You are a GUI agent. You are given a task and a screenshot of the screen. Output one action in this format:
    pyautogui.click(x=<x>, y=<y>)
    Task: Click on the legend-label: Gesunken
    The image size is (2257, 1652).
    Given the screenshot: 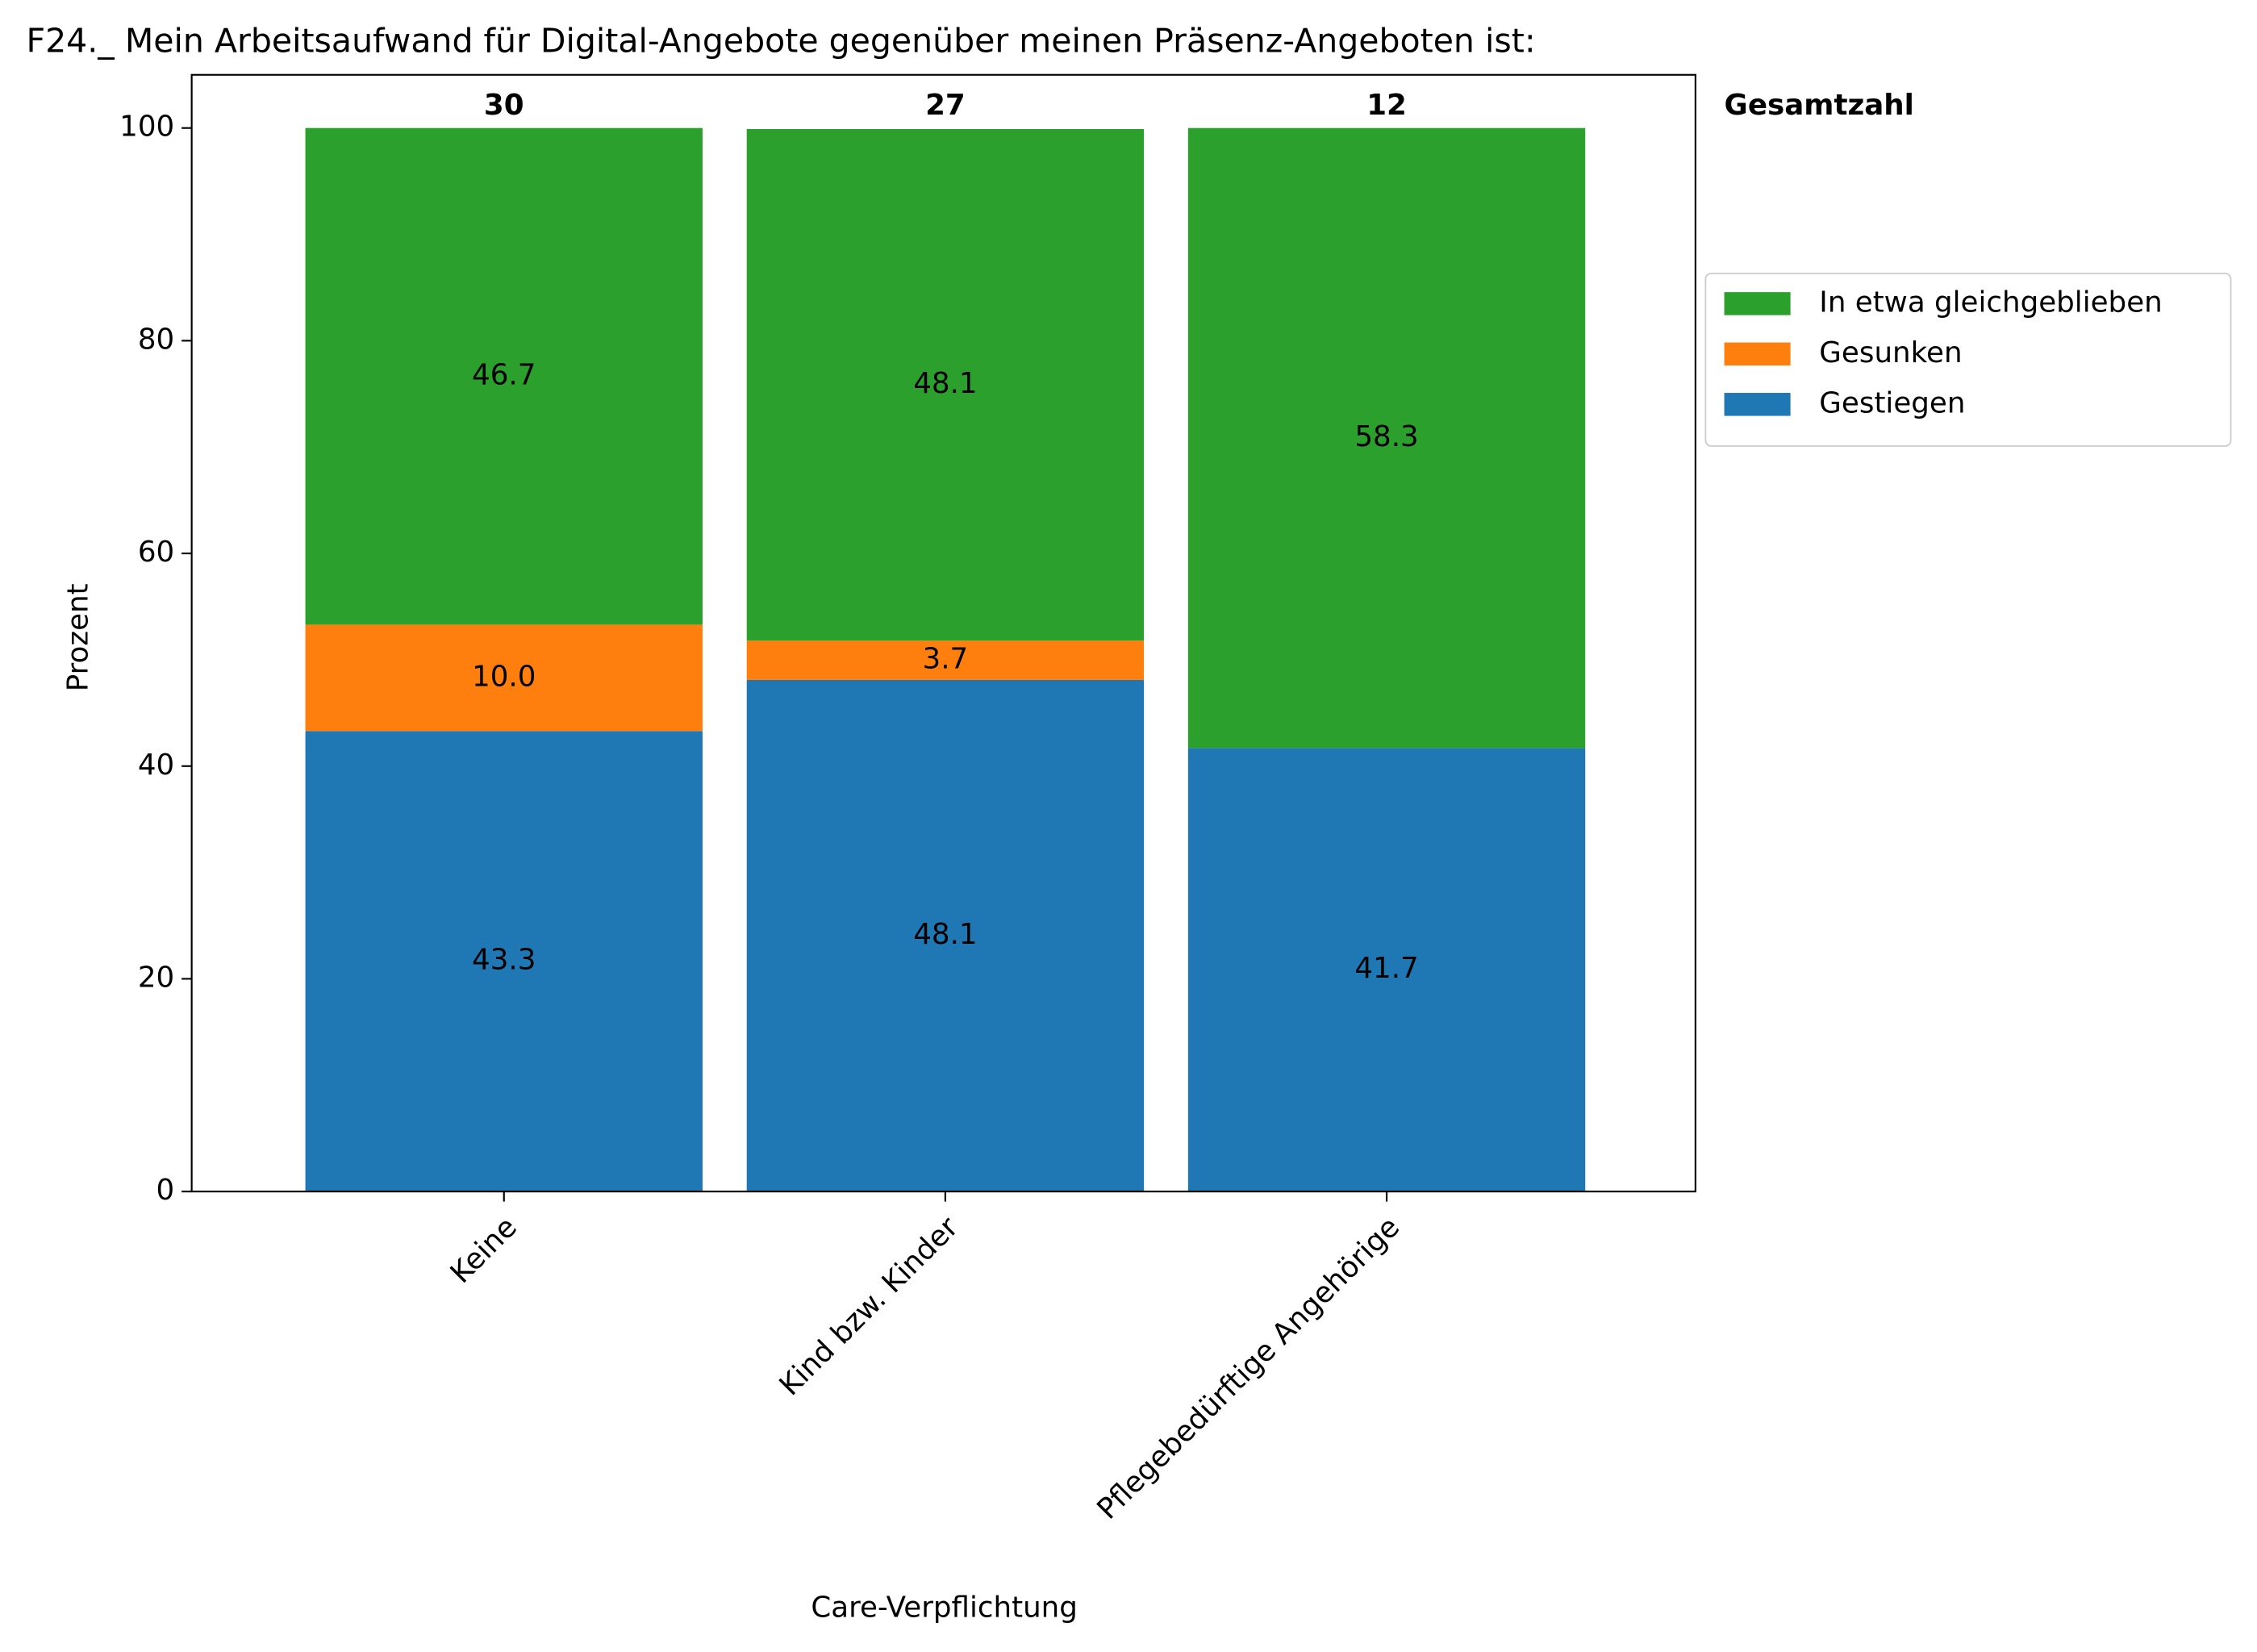 What is the action you would take?
    pyautogui.click(x=1890, y=352)
    